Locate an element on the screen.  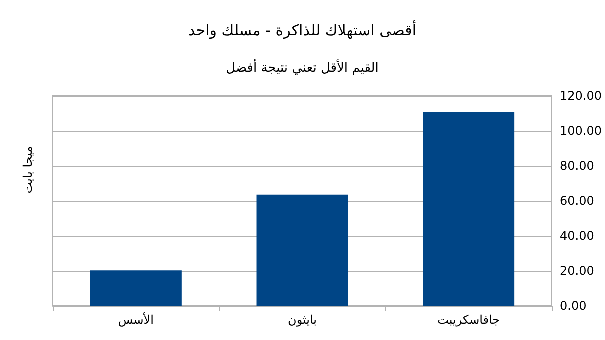
x-tick-label: الأسس is located at coordinates (136, 319).